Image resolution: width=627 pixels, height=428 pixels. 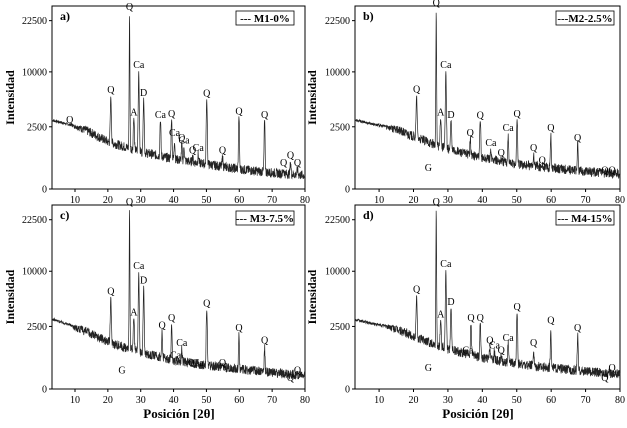 I want to click on legend-label: --- M3-7.5%, so click(x=265, y=219).